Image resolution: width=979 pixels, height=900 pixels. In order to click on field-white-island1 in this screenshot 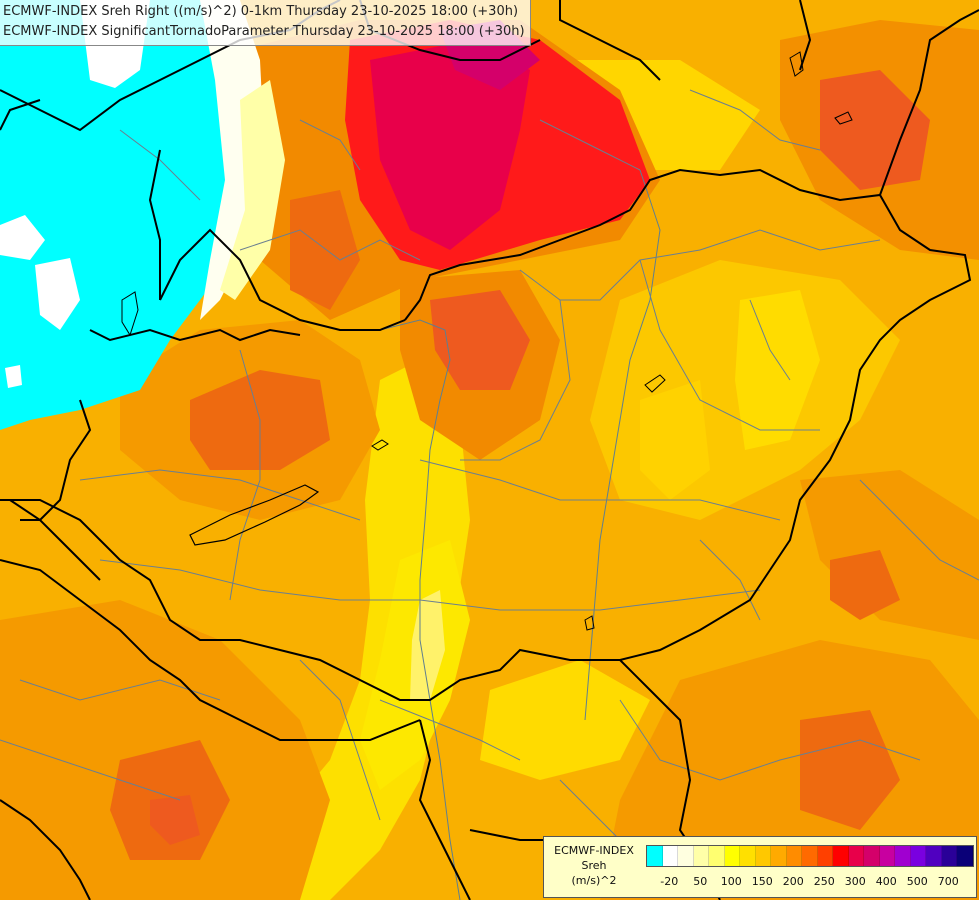, I will do `click(22, 237)`.